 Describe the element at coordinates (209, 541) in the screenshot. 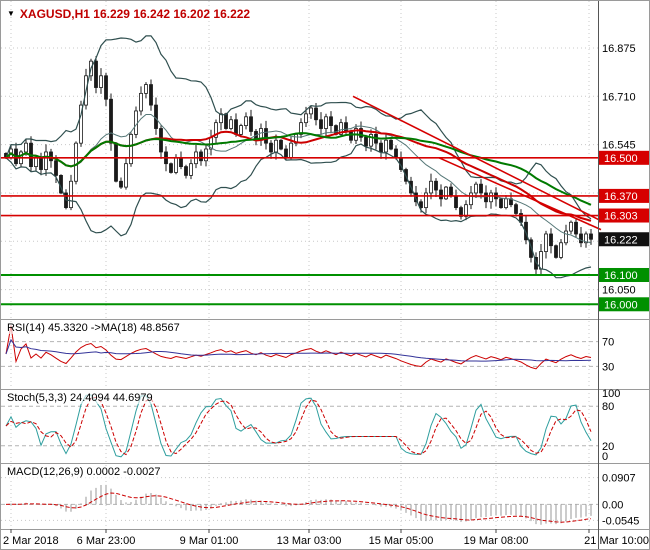

I see `time-tick-label: 9 Mar 01:00` at that location.